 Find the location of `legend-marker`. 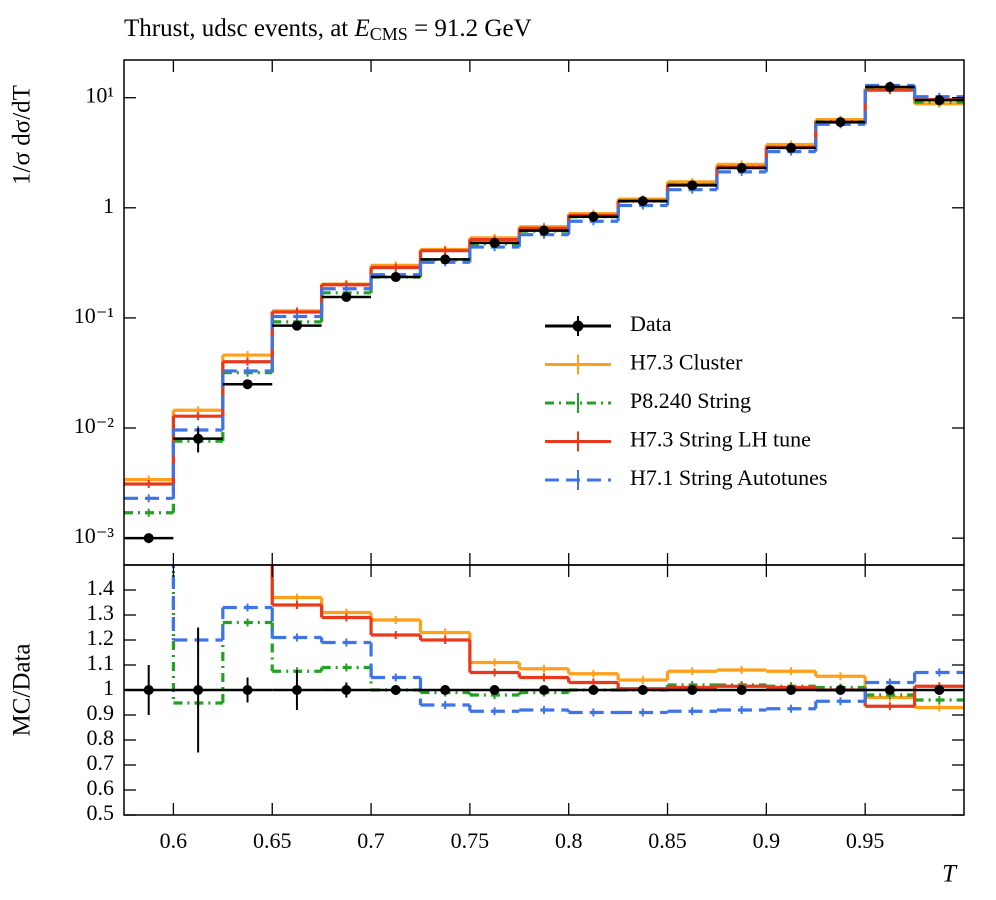

legend-marker is located at coordinates (578, 326).